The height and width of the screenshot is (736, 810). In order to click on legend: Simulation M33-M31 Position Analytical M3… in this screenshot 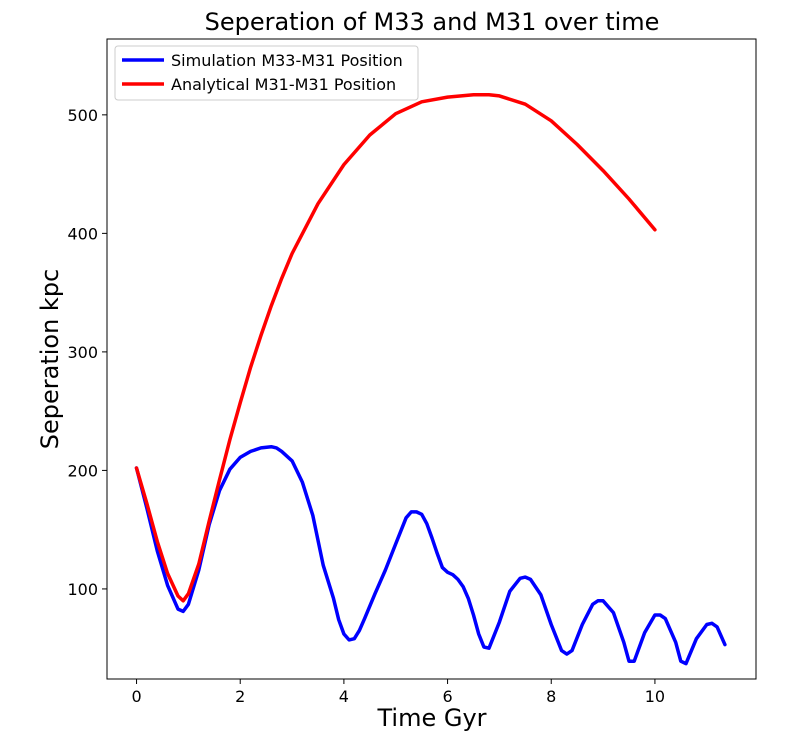, I will do `click(266, 73)`.